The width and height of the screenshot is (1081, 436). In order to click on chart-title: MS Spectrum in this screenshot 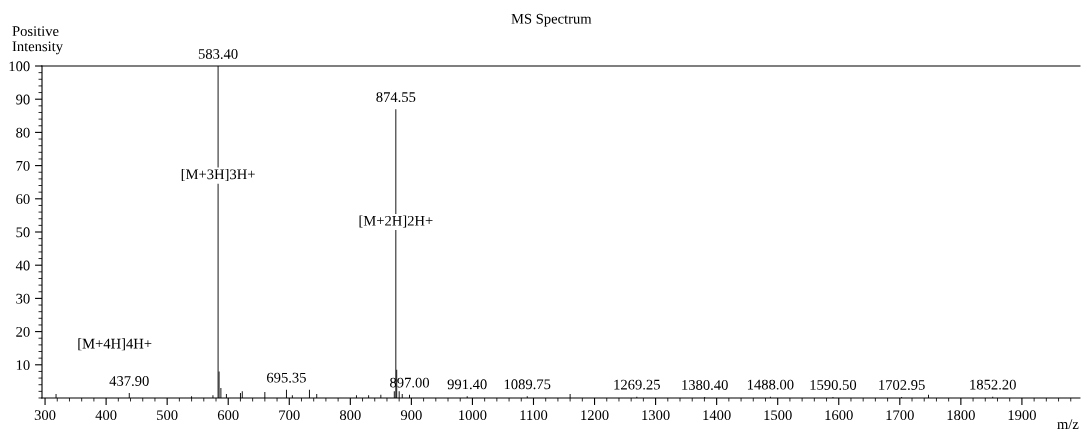, I will do `click(551, 20)`.